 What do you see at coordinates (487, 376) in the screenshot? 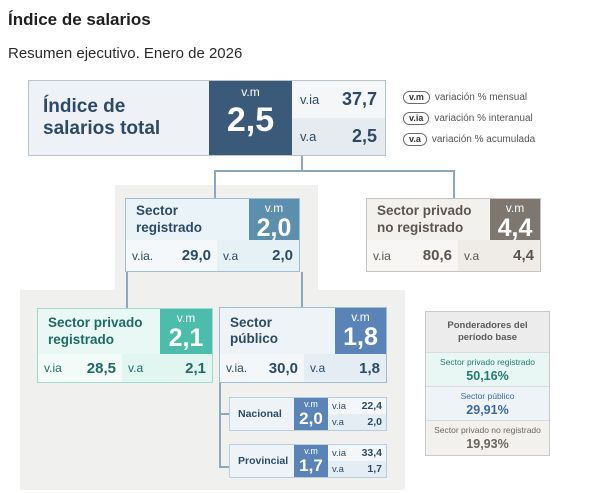
I see `weight-value: 50,16%` at bounding box center [487, 376].